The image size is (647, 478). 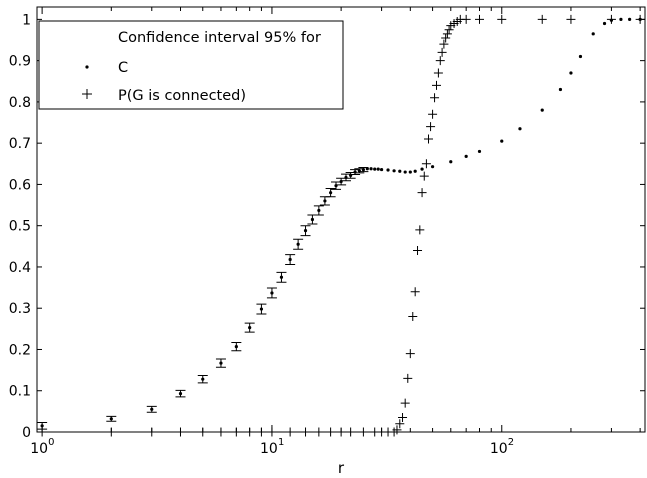 What do you see at coordinates (20, 350) in the screenshot?
I see `y-tick-label: 0.2` at bounding box center [20, 350].